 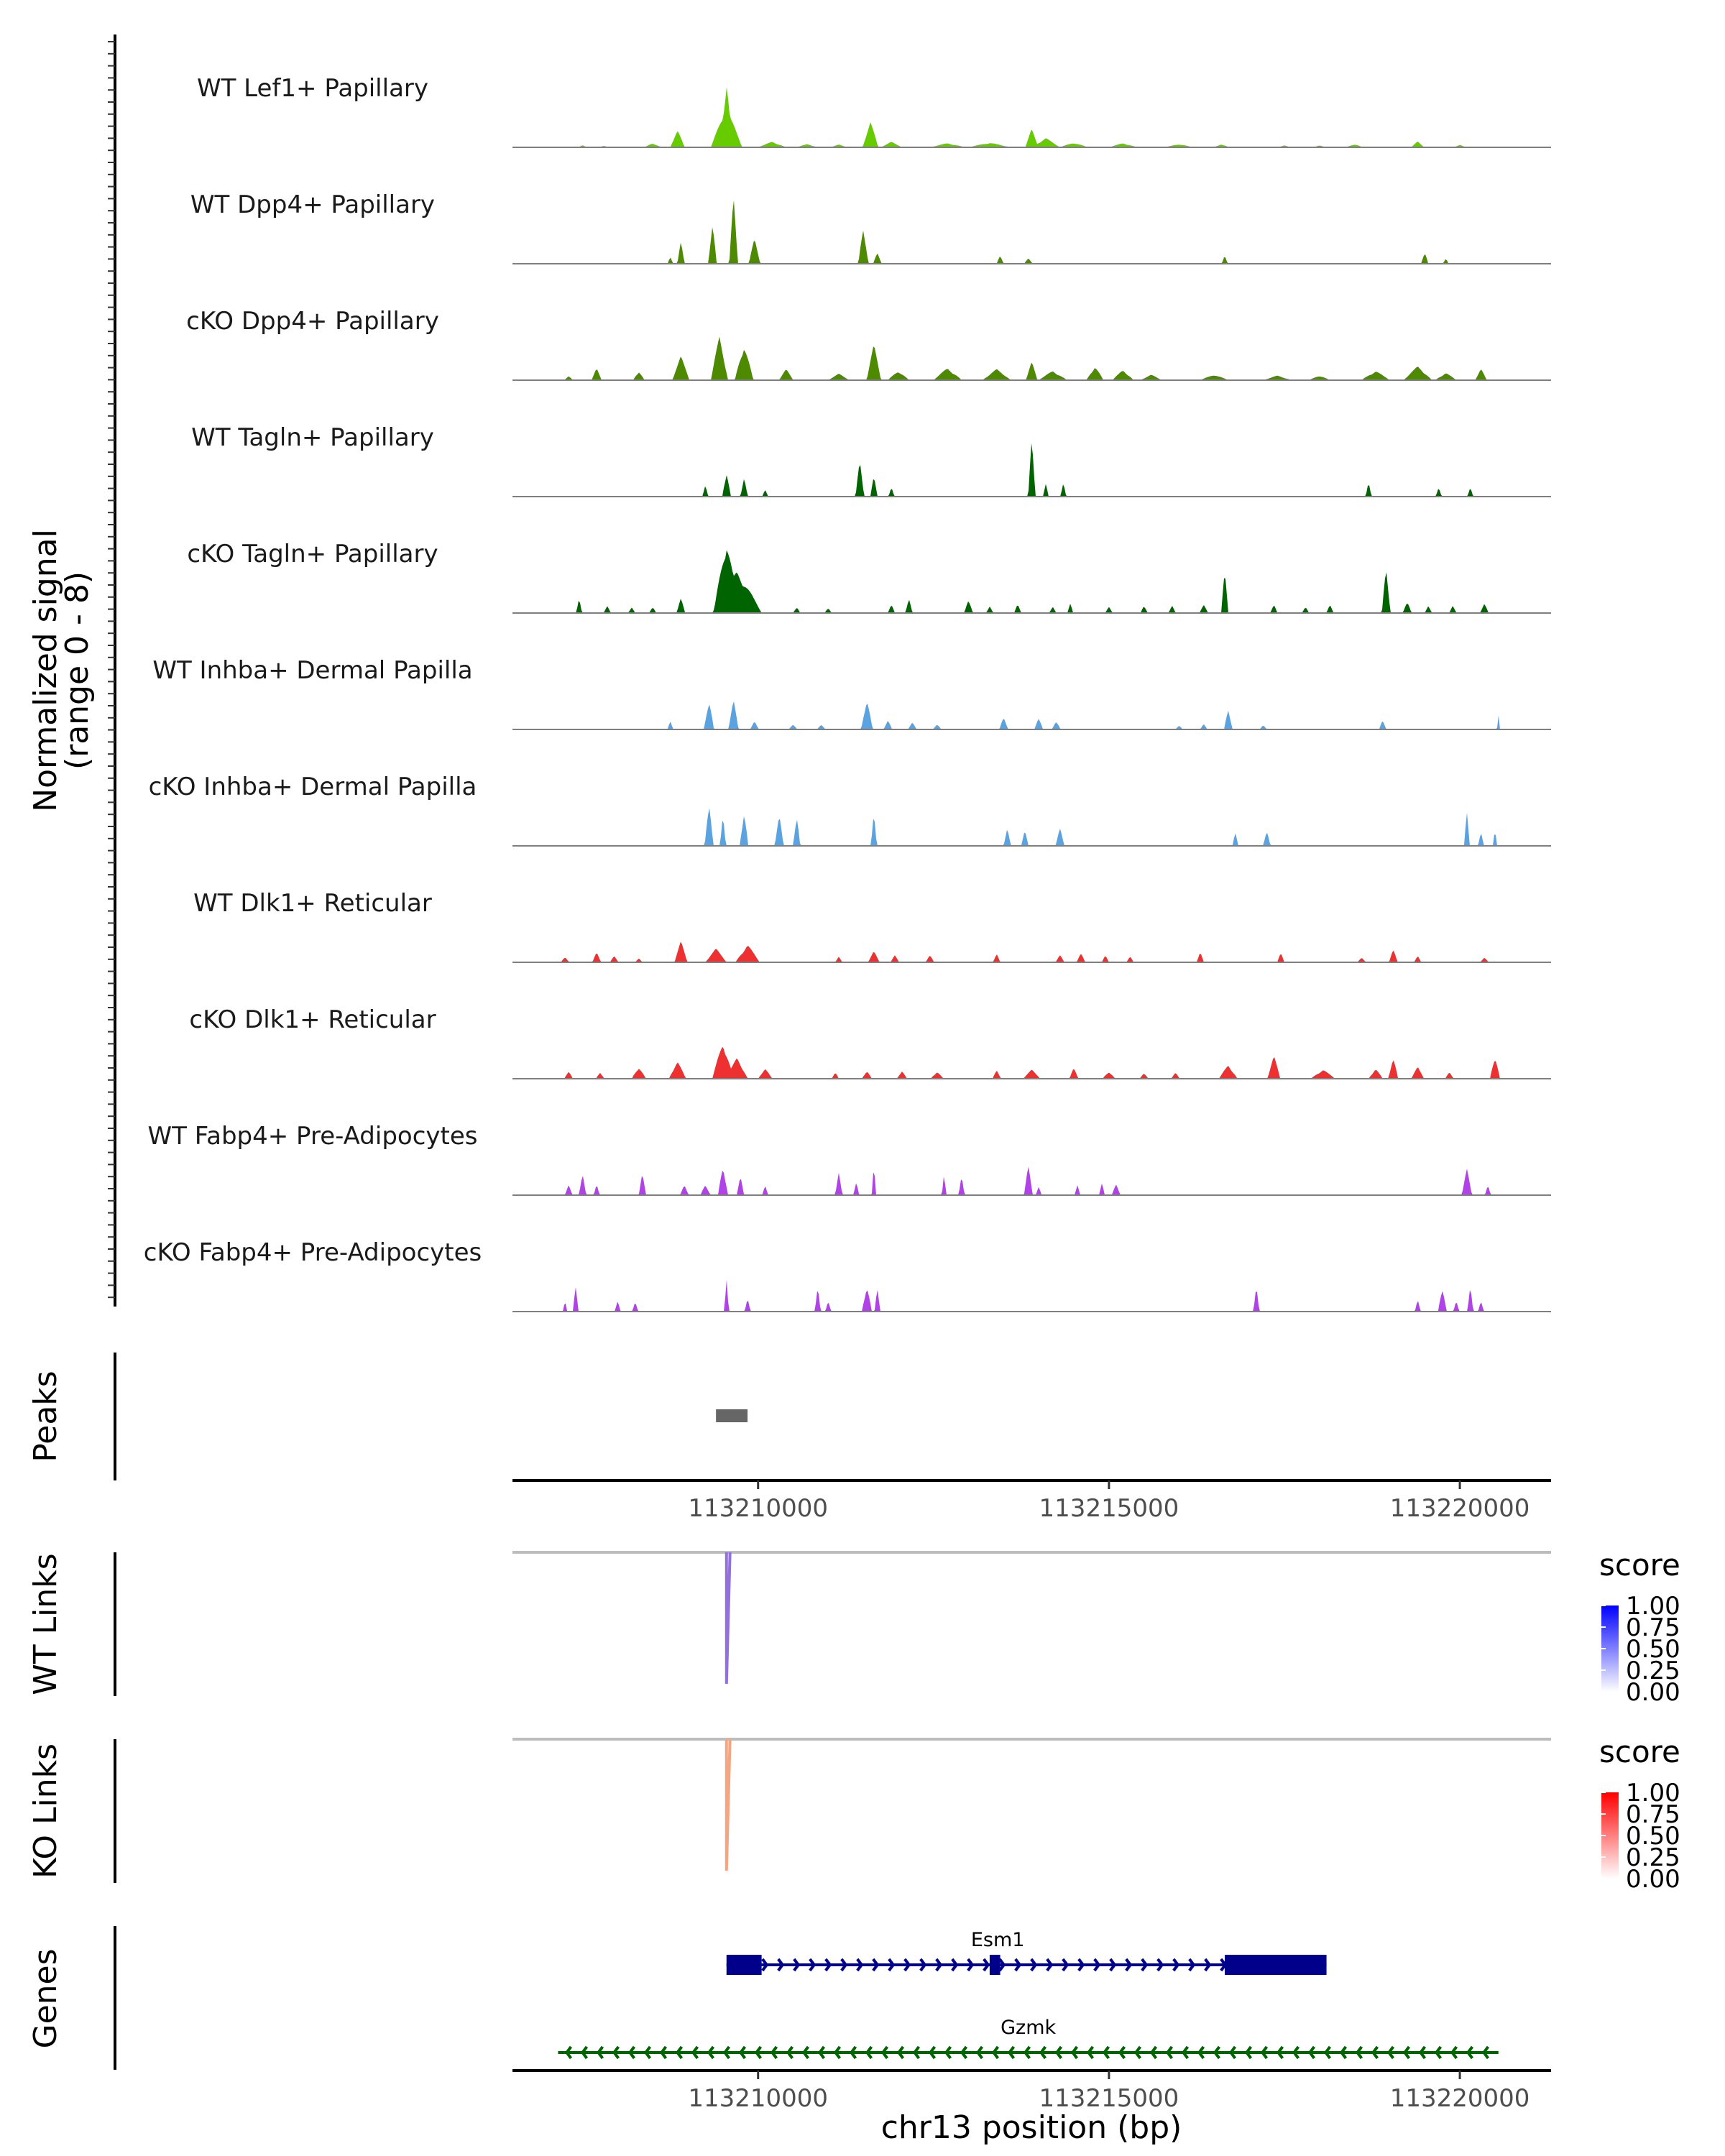 I want to click on coverage-track: WT Dlk1+ Reticular, so click(x=872, y=926).